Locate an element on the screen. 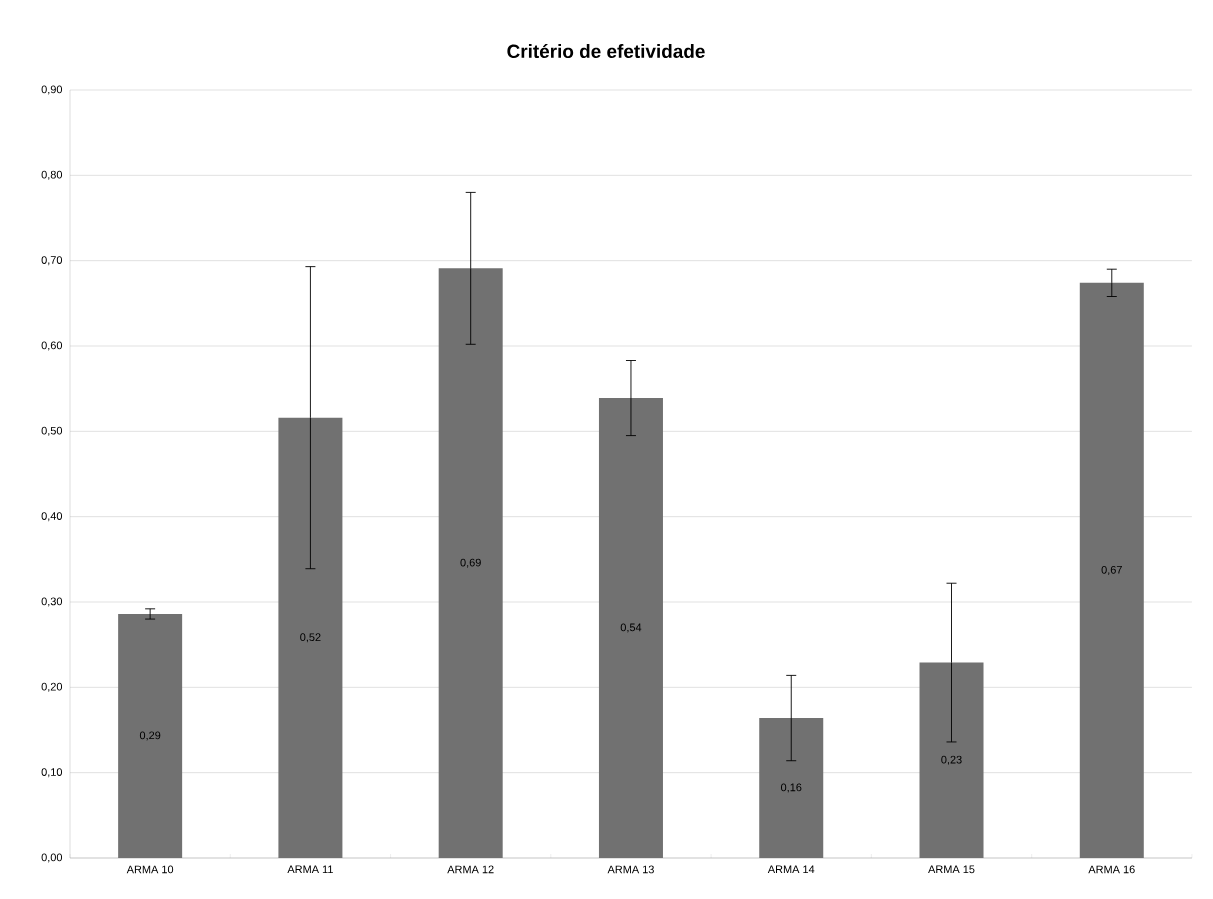 The height and width of the screenshot is (899, 1213). data-label: 0,16 is located at coordinates (791, 788).